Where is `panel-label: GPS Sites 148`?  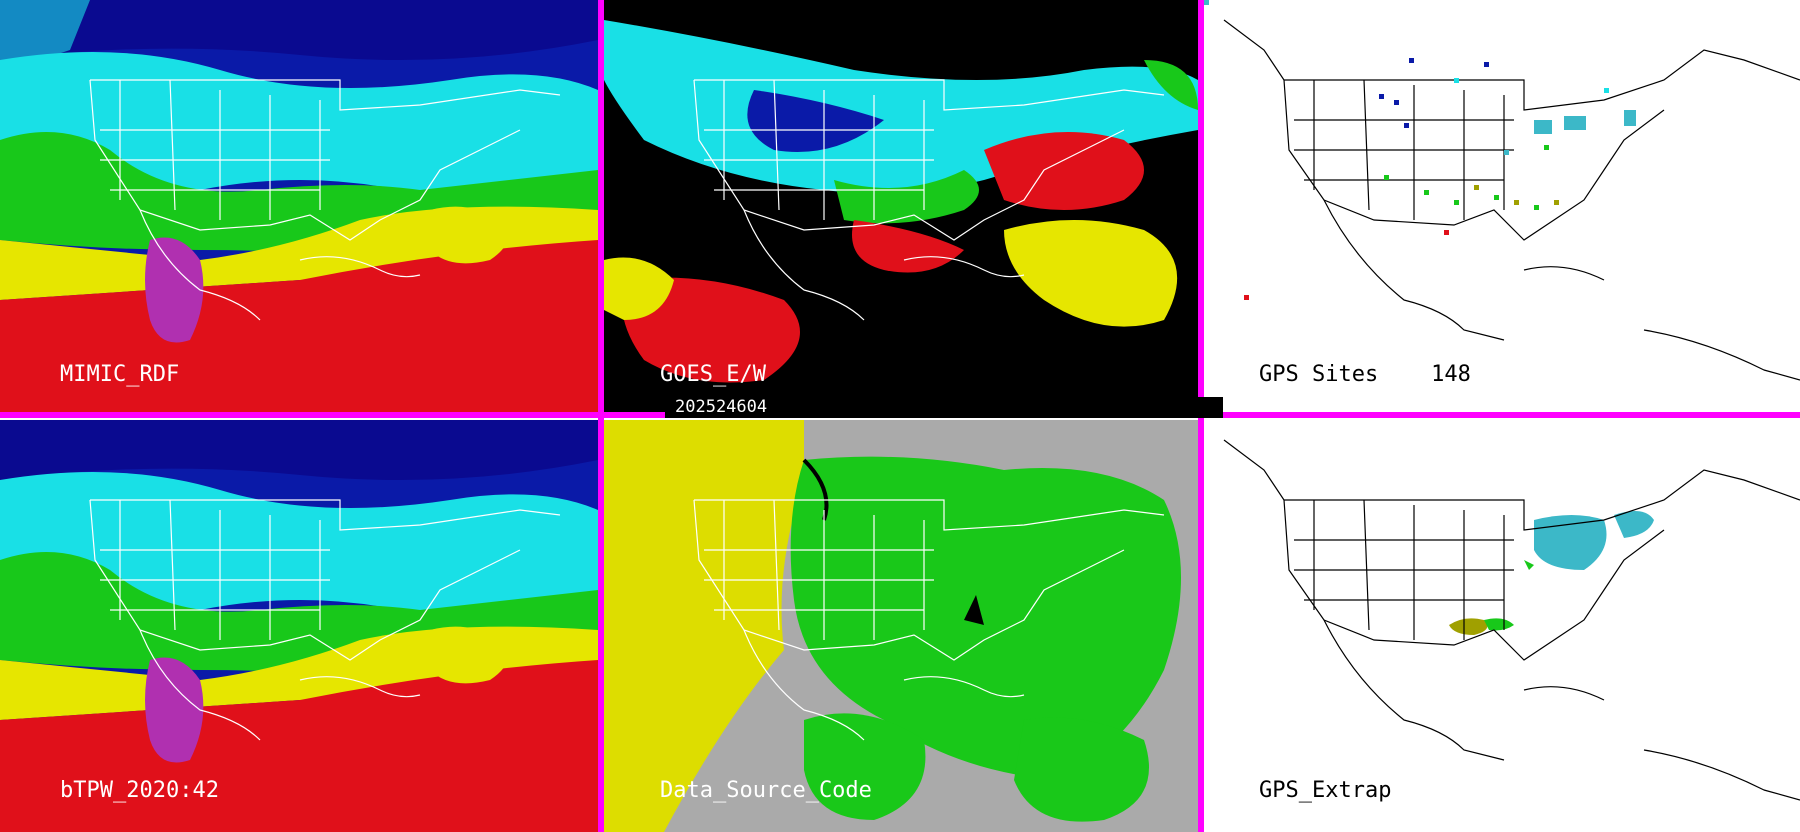
panel-label: GPS Sites 148 is located at coordinates (1365, 374).